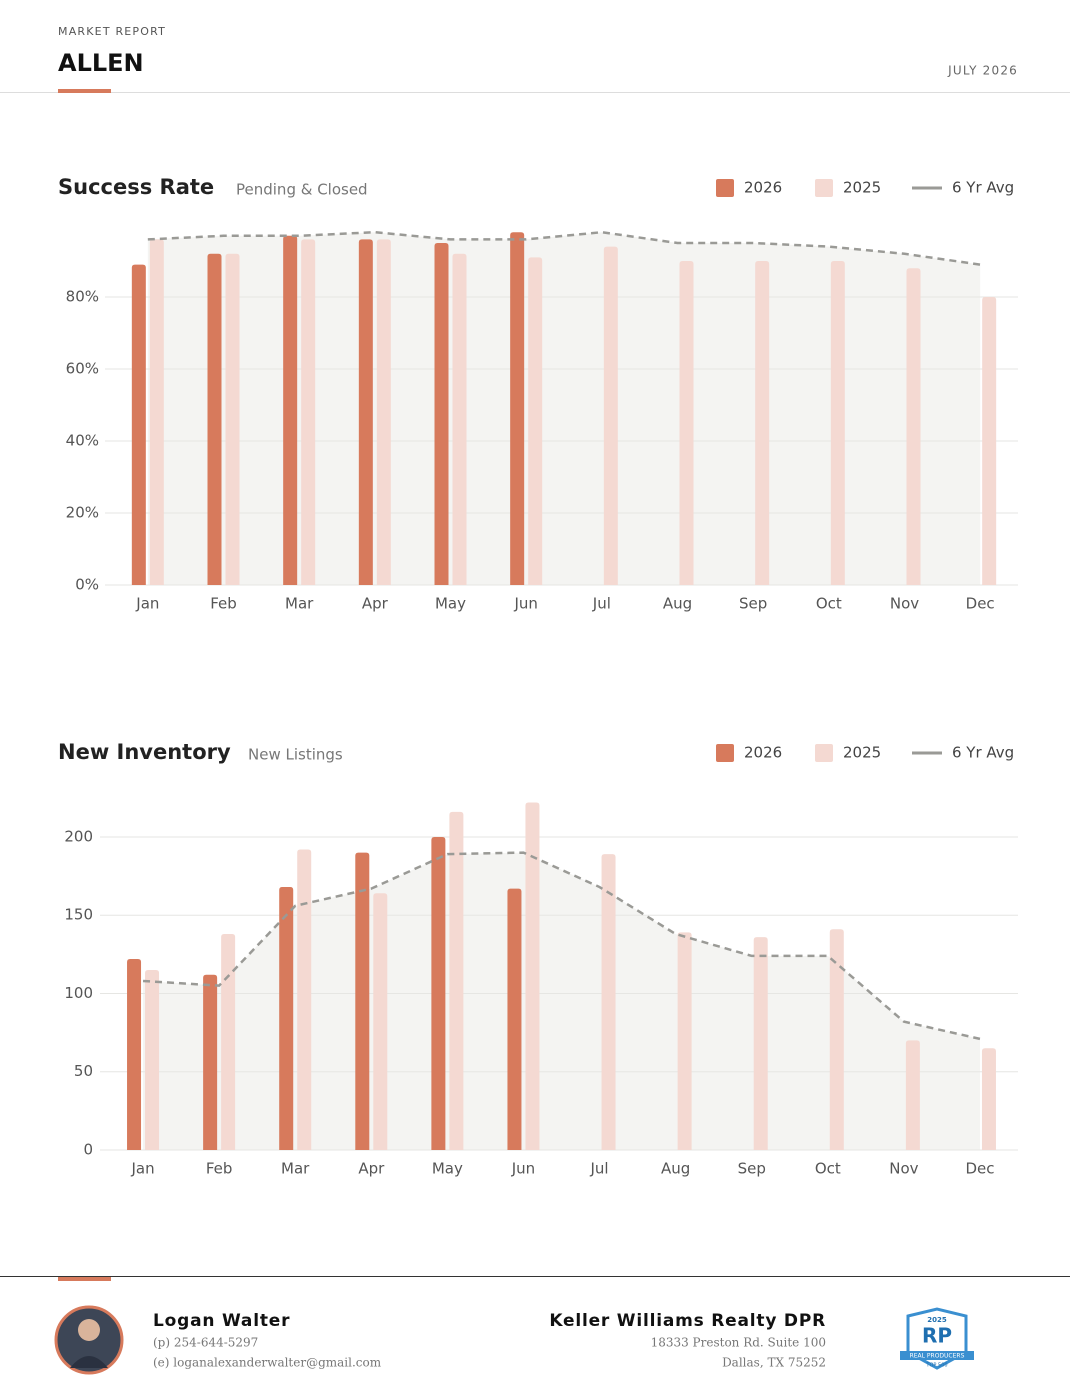 The image size is (1070, 1396). What do you see at coordinates (221, 1321) in the screenshot?
I see `agent-name: Logan Walter` at bounding box center [221, 1321].